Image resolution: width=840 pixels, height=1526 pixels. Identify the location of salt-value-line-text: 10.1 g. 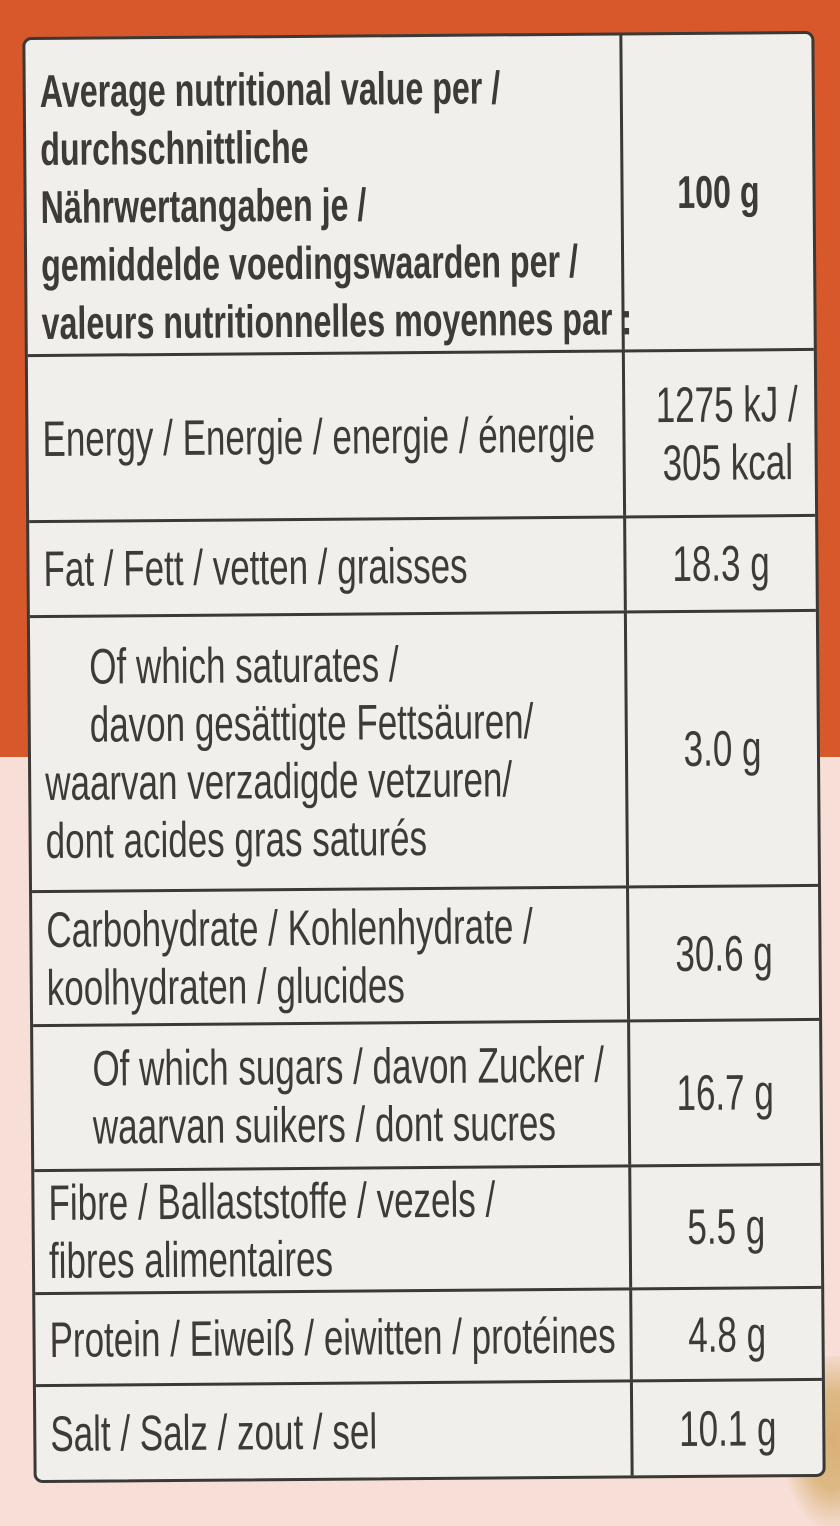
(728, 1428).